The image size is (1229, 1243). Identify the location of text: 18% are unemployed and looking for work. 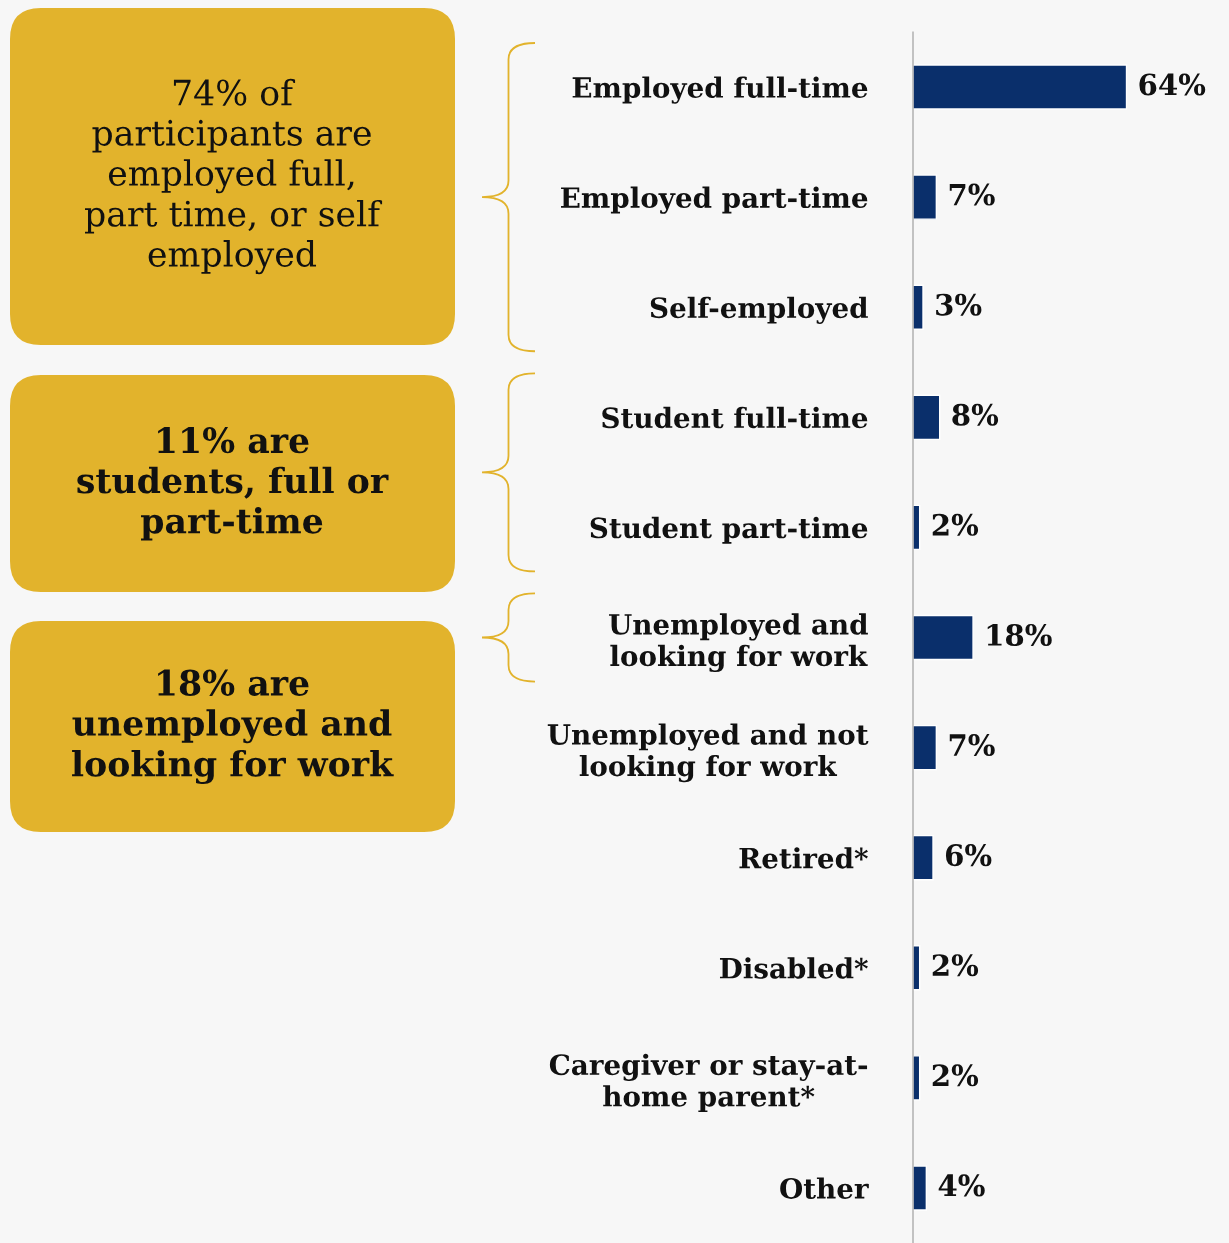
(233, 726).